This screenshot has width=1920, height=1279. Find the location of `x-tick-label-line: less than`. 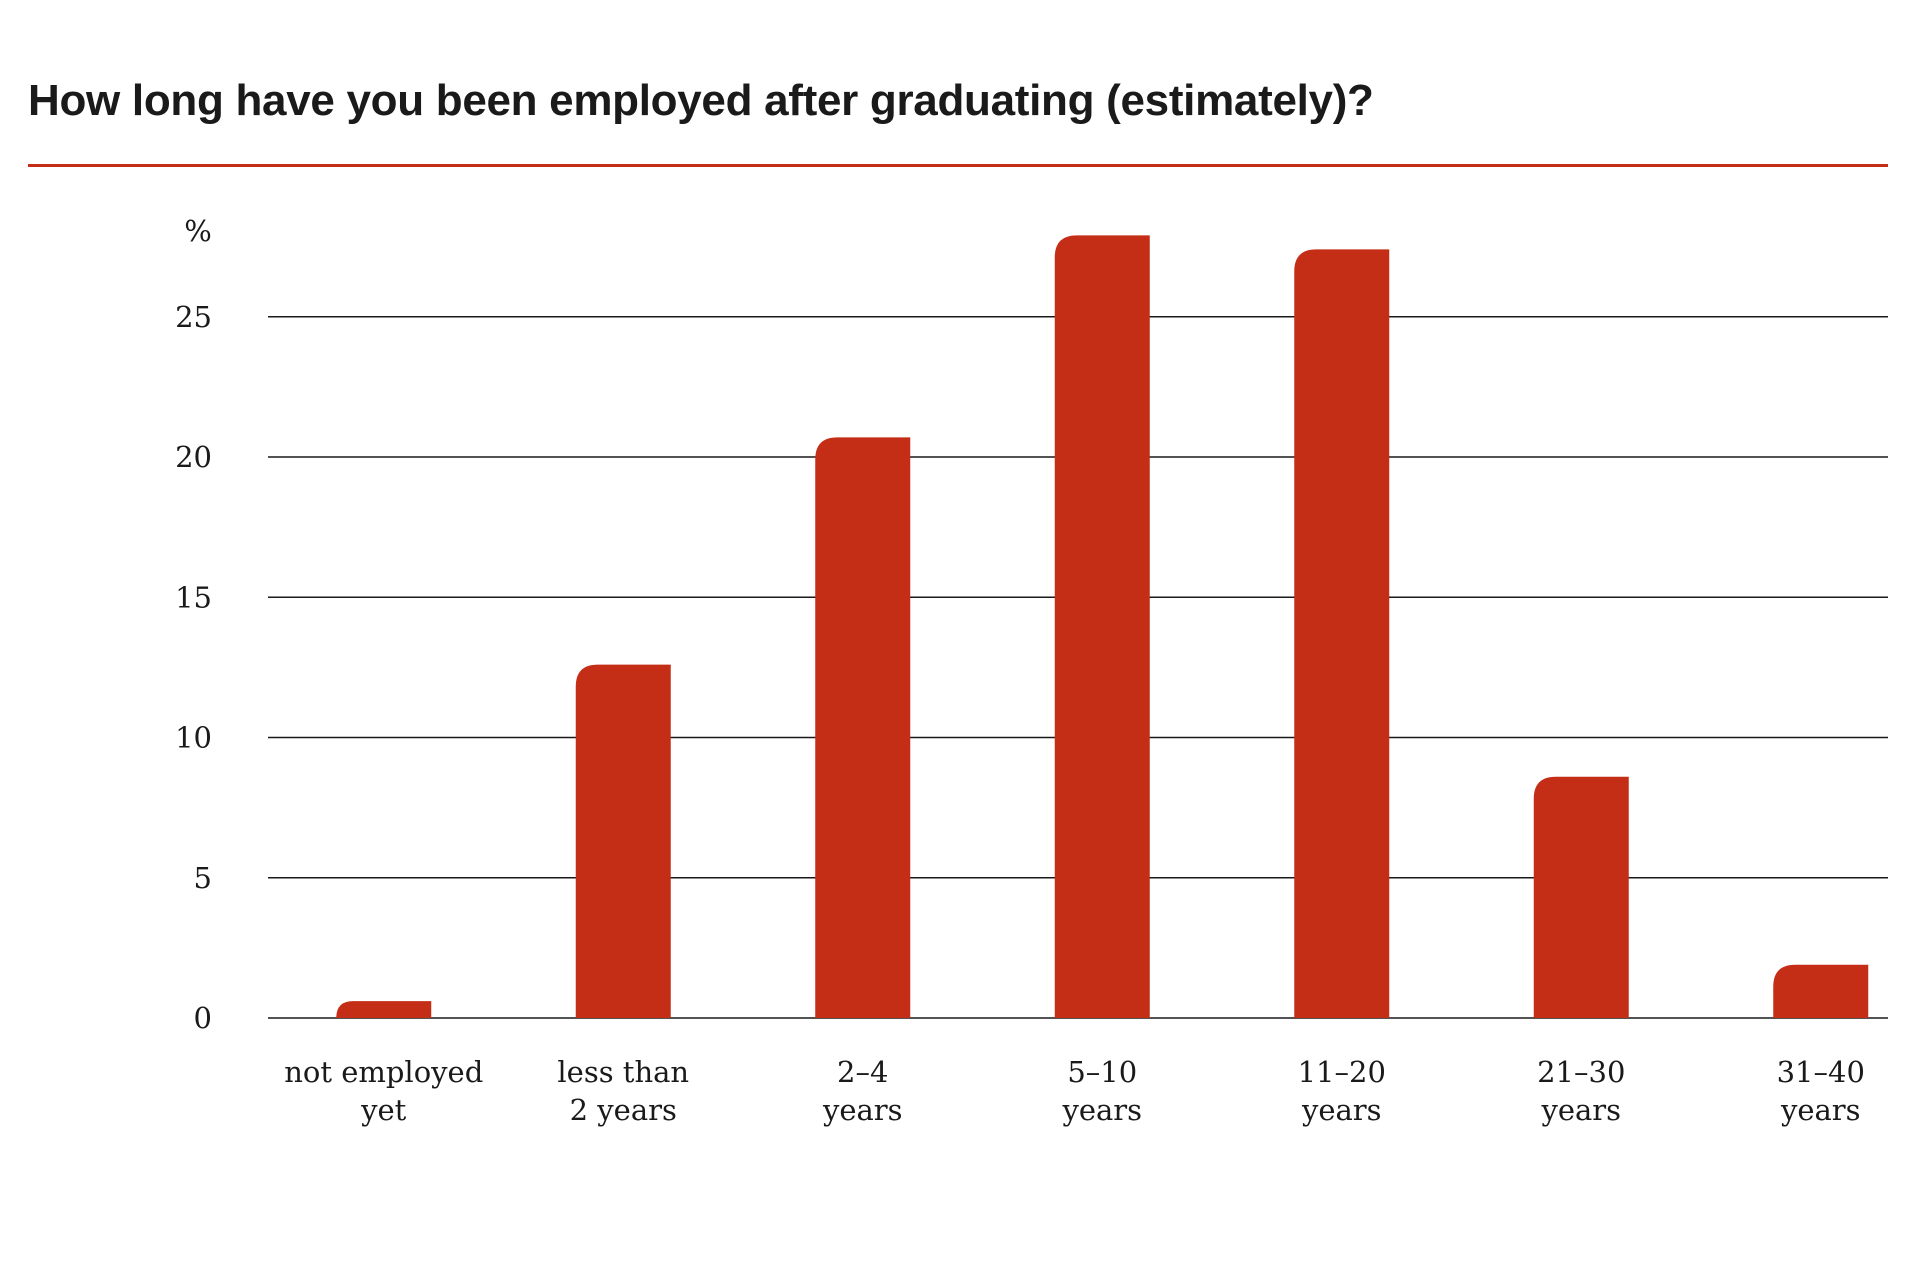

x-tick-label-line: less than is located at coordinates (623, 1072).